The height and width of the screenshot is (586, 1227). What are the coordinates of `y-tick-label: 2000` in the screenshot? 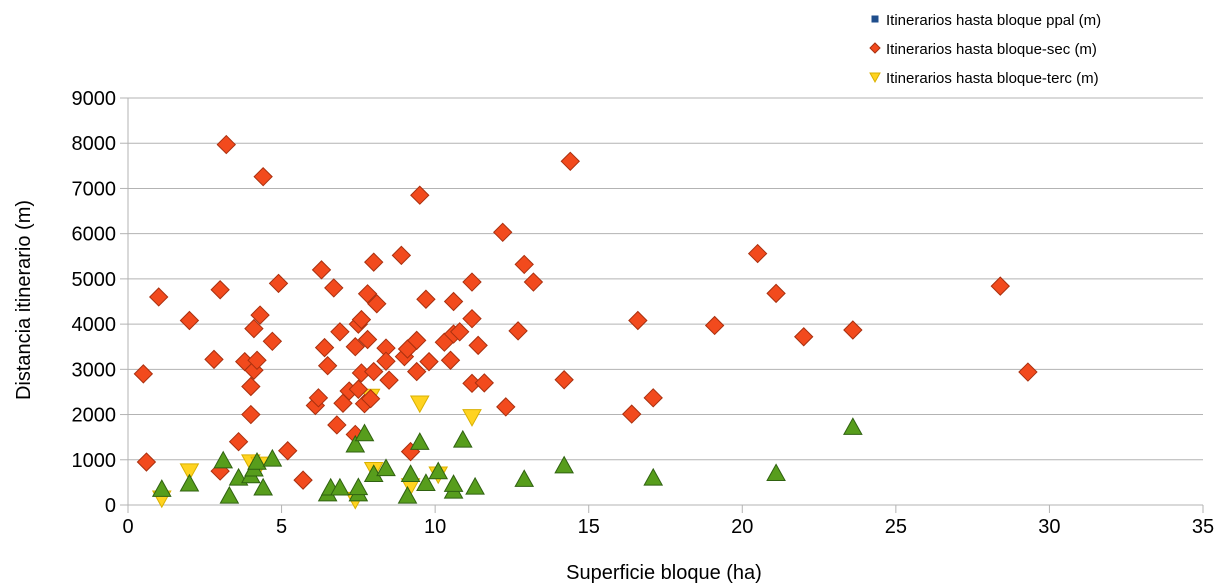 It's located at (94, 416).